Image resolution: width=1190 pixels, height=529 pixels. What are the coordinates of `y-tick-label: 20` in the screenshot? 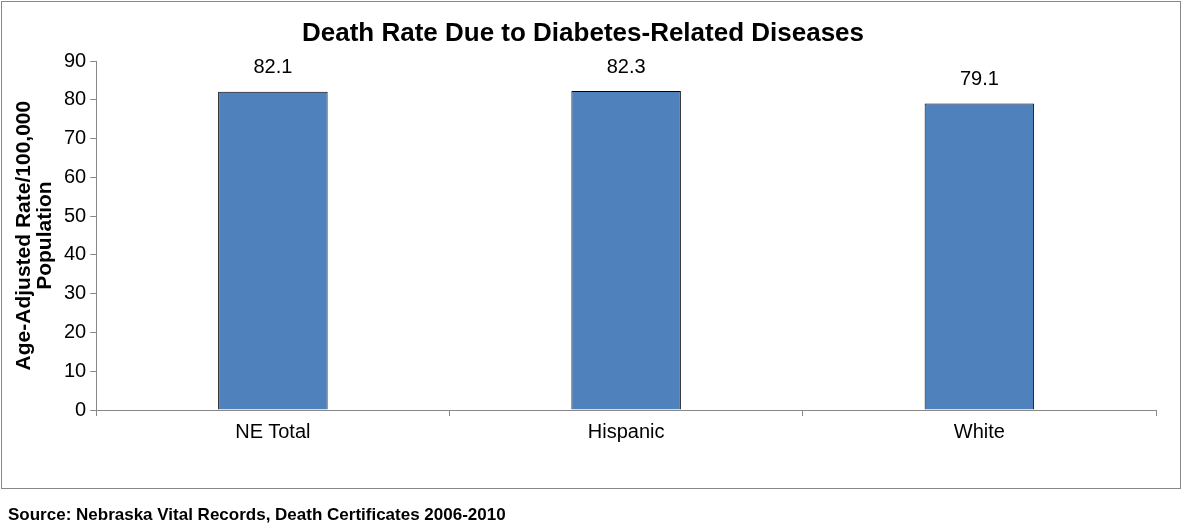 It's located at (75, 331).